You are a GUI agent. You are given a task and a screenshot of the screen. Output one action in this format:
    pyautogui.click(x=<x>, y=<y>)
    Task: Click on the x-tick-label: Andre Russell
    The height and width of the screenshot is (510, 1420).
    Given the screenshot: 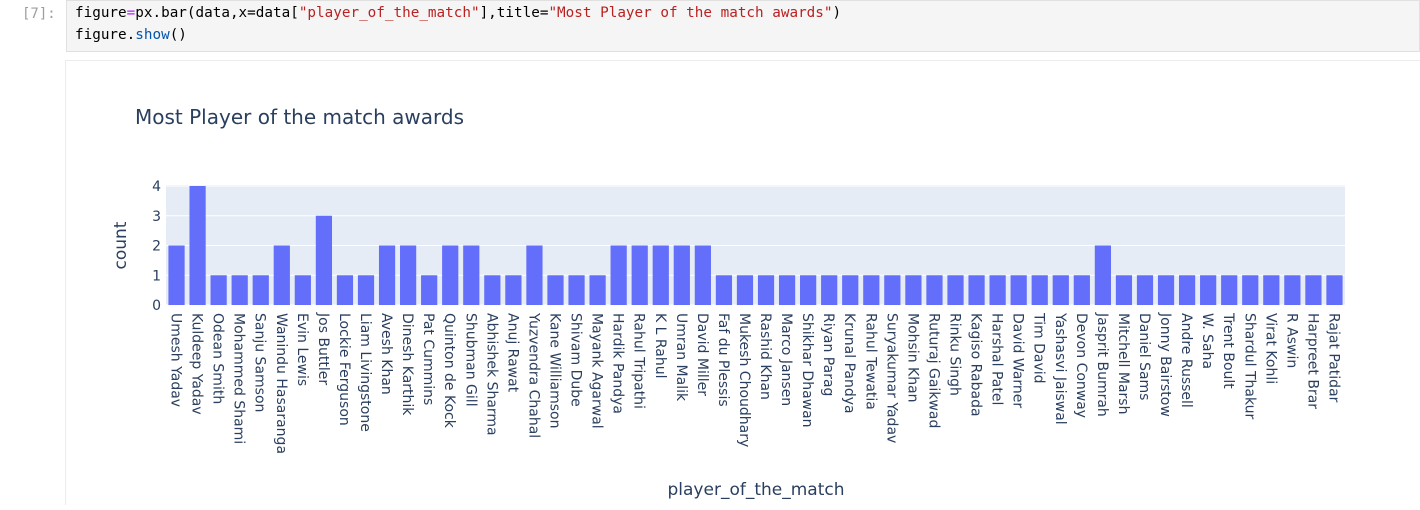 What is the action you would take?
    pyautogui.click(x=1186, y=360)
    